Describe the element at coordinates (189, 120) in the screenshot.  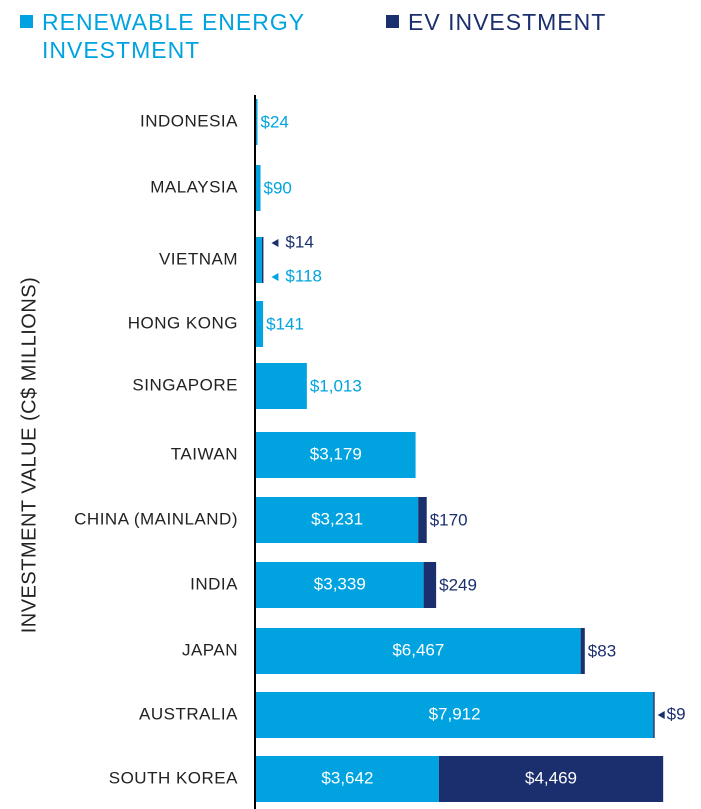
I see `category-label: INDONESIA` at that location.